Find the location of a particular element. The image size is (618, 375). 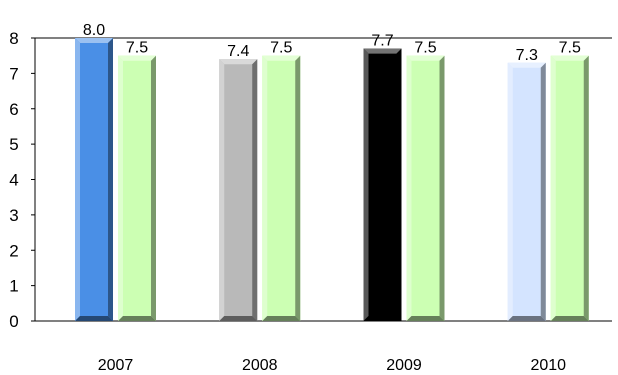

y-tick-label: 3 is located at coordinates (13, 215).